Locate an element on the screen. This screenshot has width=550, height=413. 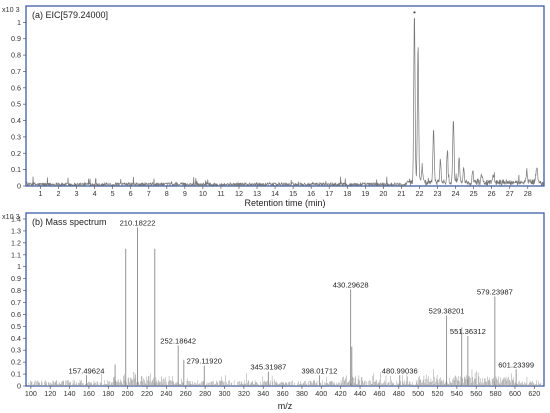
ms-x-tick-label: 580 is located at coordinates (496, 393).